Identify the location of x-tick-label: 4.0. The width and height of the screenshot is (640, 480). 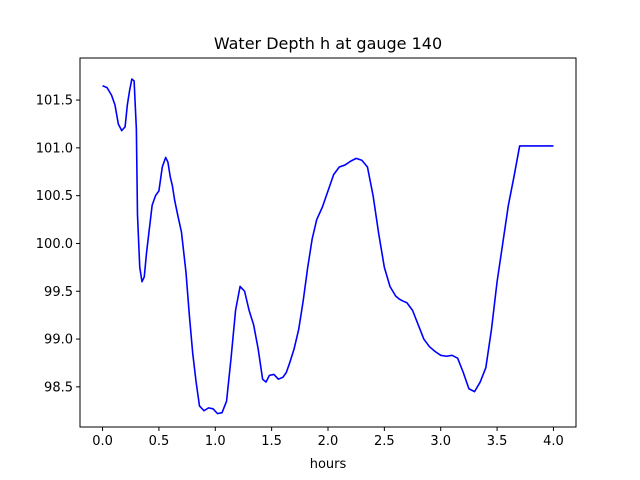
(553, 441).